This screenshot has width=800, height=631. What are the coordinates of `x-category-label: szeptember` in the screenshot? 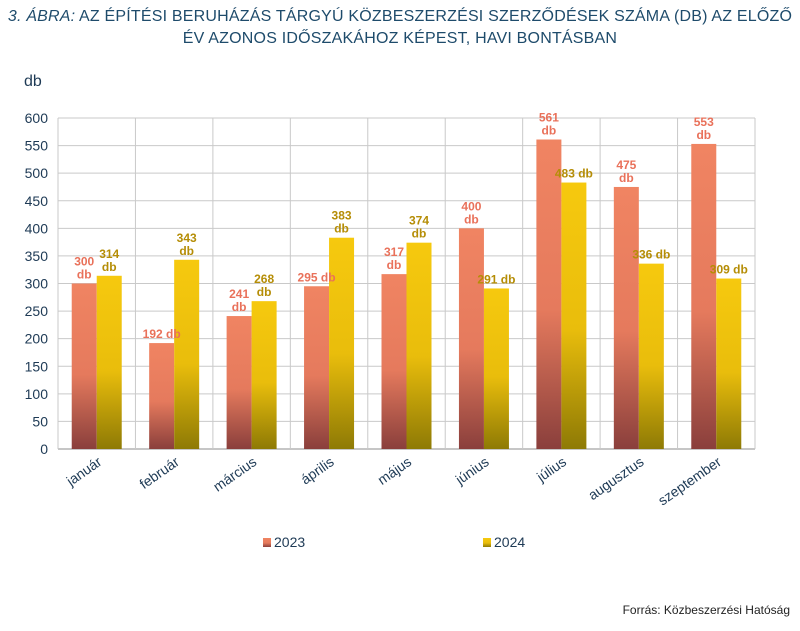 It's located at (689, 480).